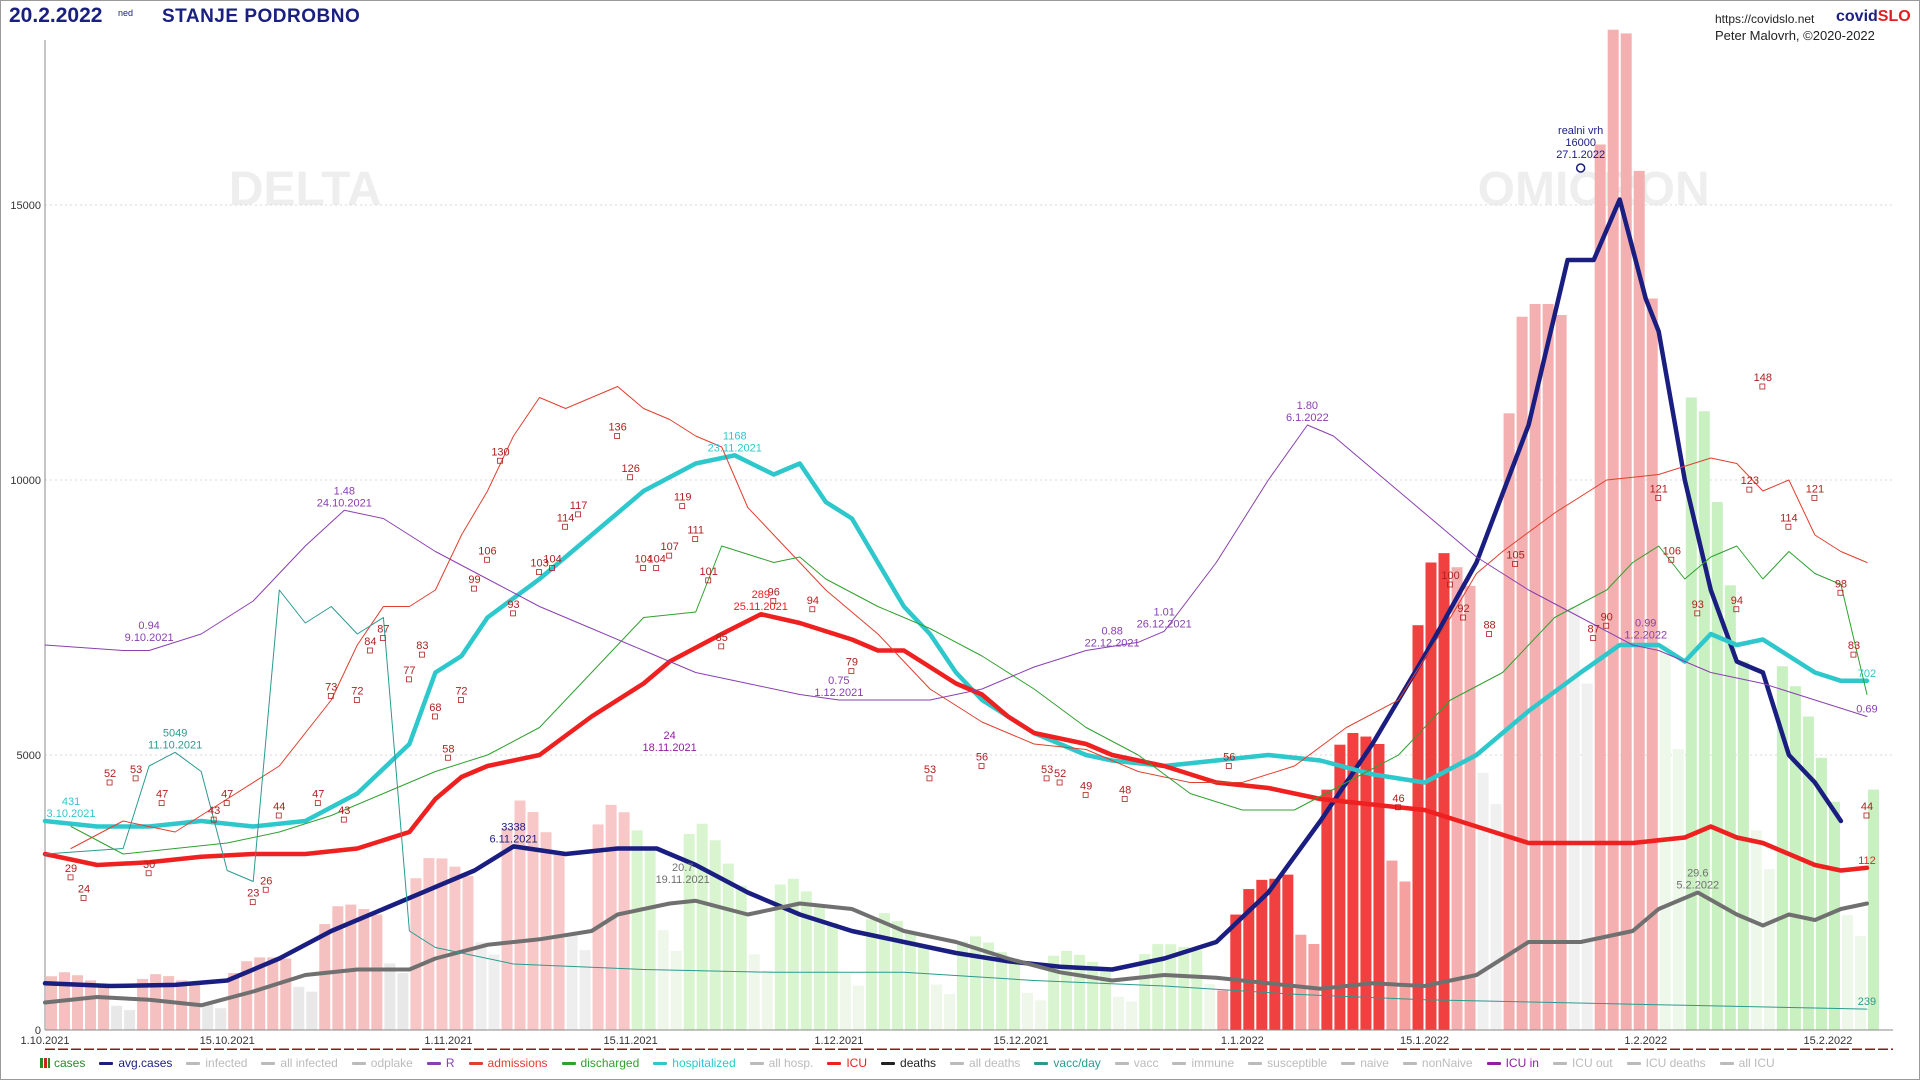  Describe the element at coordinates (682, 868) in the screenshot. I see `annotation-value: 20.7` at that location.